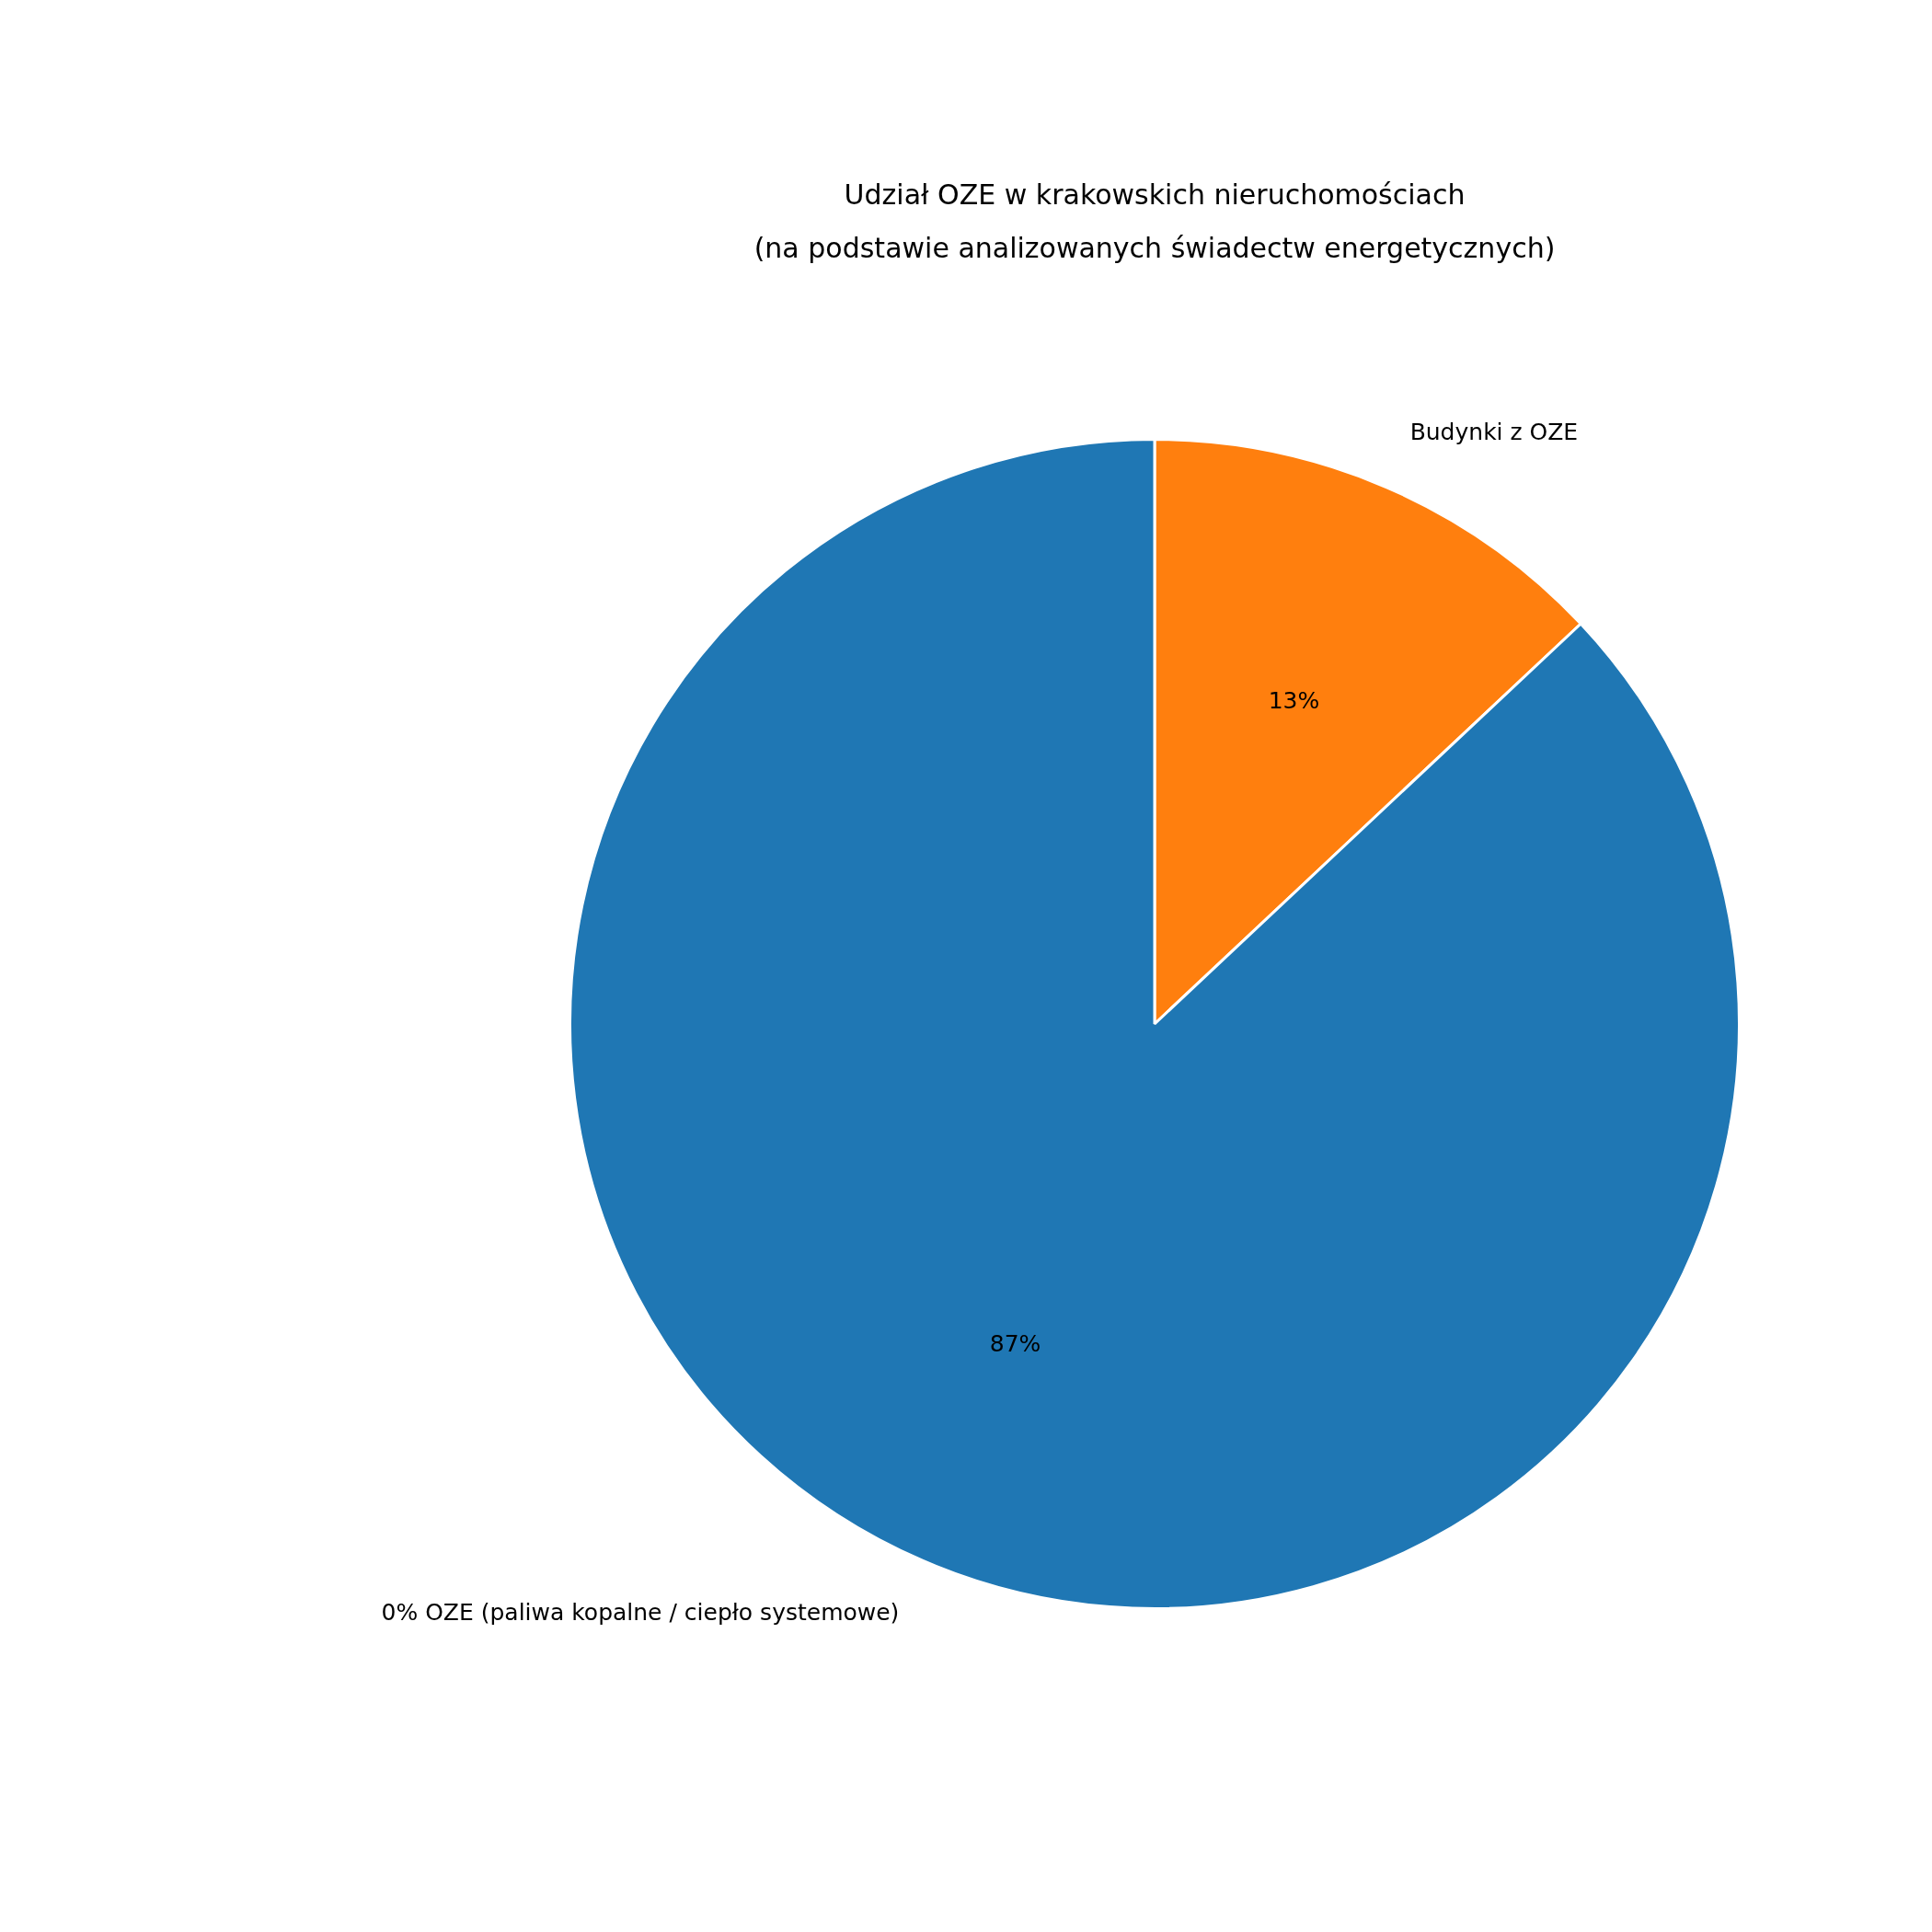 The width and height of the screenshot is (1932, 1932). What do you see at coordinates (1294, 700) in the screenshot?
I see `data-label: 13%` at bounding box center [1294, 700].